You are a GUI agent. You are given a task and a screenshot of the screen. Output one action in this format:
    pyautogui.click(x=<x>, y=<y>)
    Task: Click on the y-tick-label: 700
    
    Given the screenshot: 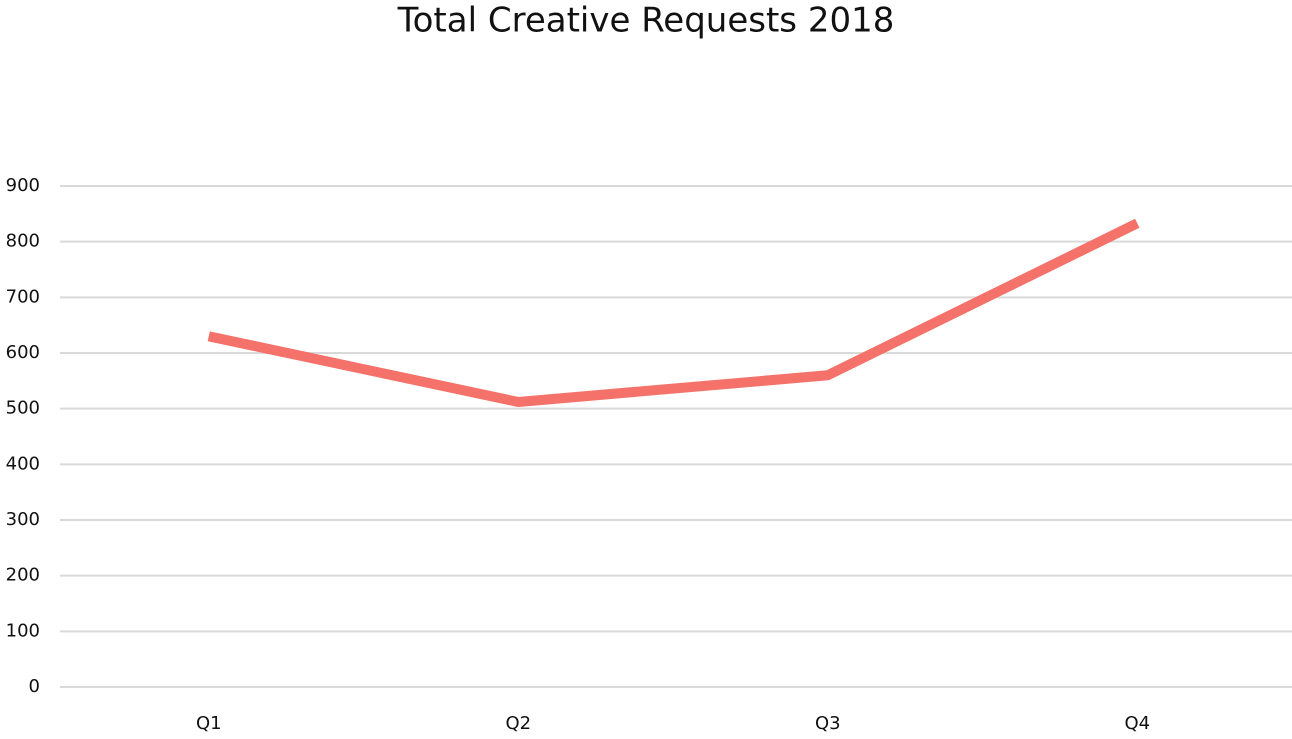 What is the action you would take?
    pyautogui.click(x=23, y=296)
    